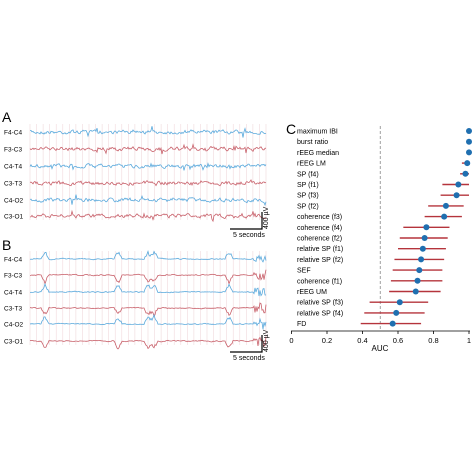 The image size is (474, 474). Describe the element at coordinates (249, 235) in the screenshot. I see `panel-a-time-scale: 5 seconds` at that location.